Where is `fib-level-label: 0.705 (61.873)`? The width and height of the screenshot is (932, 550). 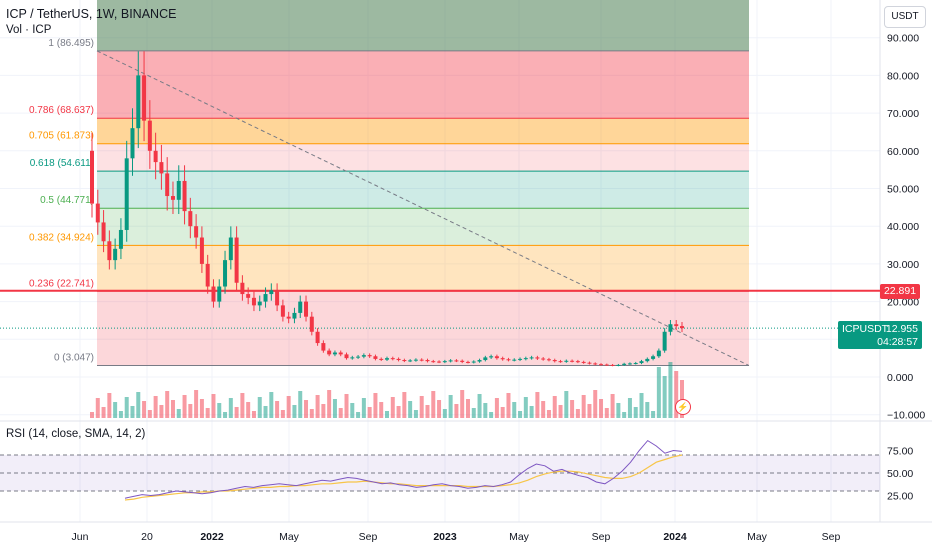
fib-level-label: 0.705 (61.873) is located at coordinates (61, 136).